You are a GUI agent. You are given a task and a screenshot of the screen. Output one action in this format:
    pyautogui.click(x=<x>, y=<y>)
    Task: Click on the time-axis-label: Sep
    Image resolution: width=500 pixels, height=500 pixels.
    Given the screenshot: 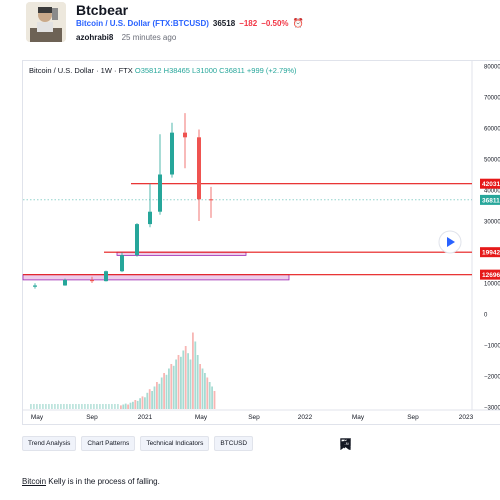 What is the action you would take?
    pyautogui.click(x=254, y=417)
    